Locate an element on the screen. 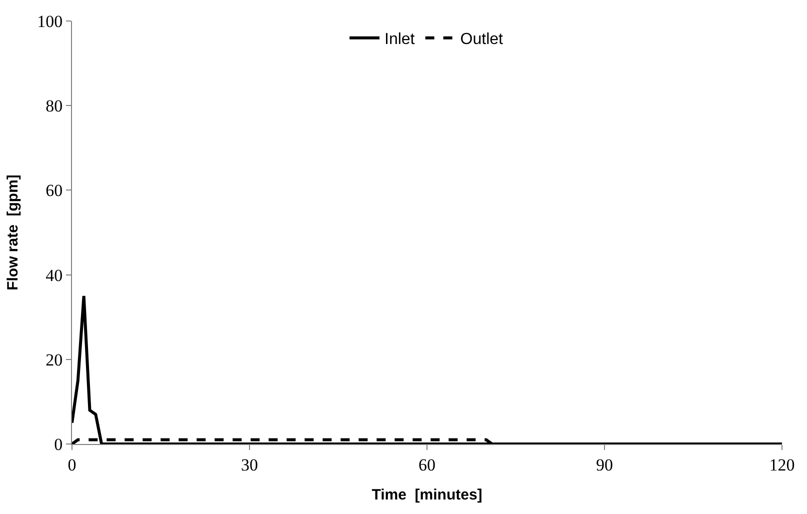 This screenshot has height=514, width=807. y-tick-label: 60 is located at coordinates (54, 190).